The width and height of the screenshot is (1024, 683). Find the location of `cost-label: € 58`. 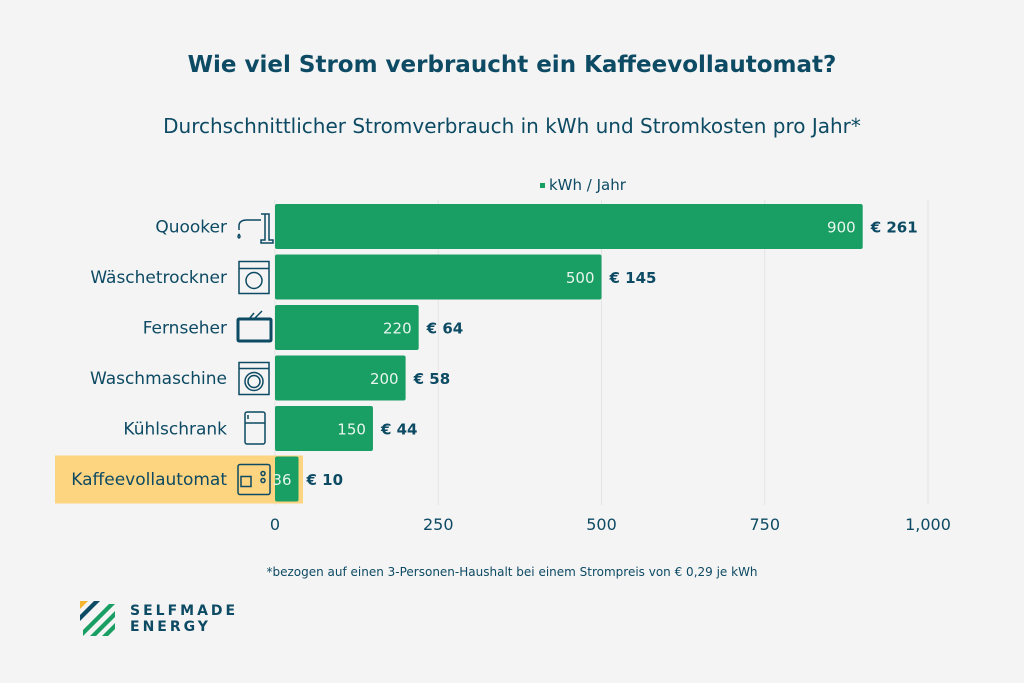

cost-label: € 58 is located at coordinates (432, 379).